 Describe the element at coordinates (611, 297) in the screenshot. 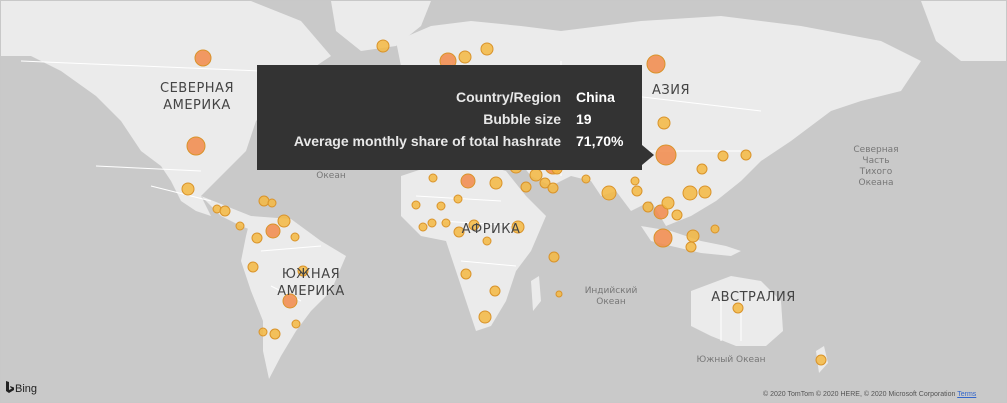

I see `label-indian-ocean: Индийский Океан` at that location.